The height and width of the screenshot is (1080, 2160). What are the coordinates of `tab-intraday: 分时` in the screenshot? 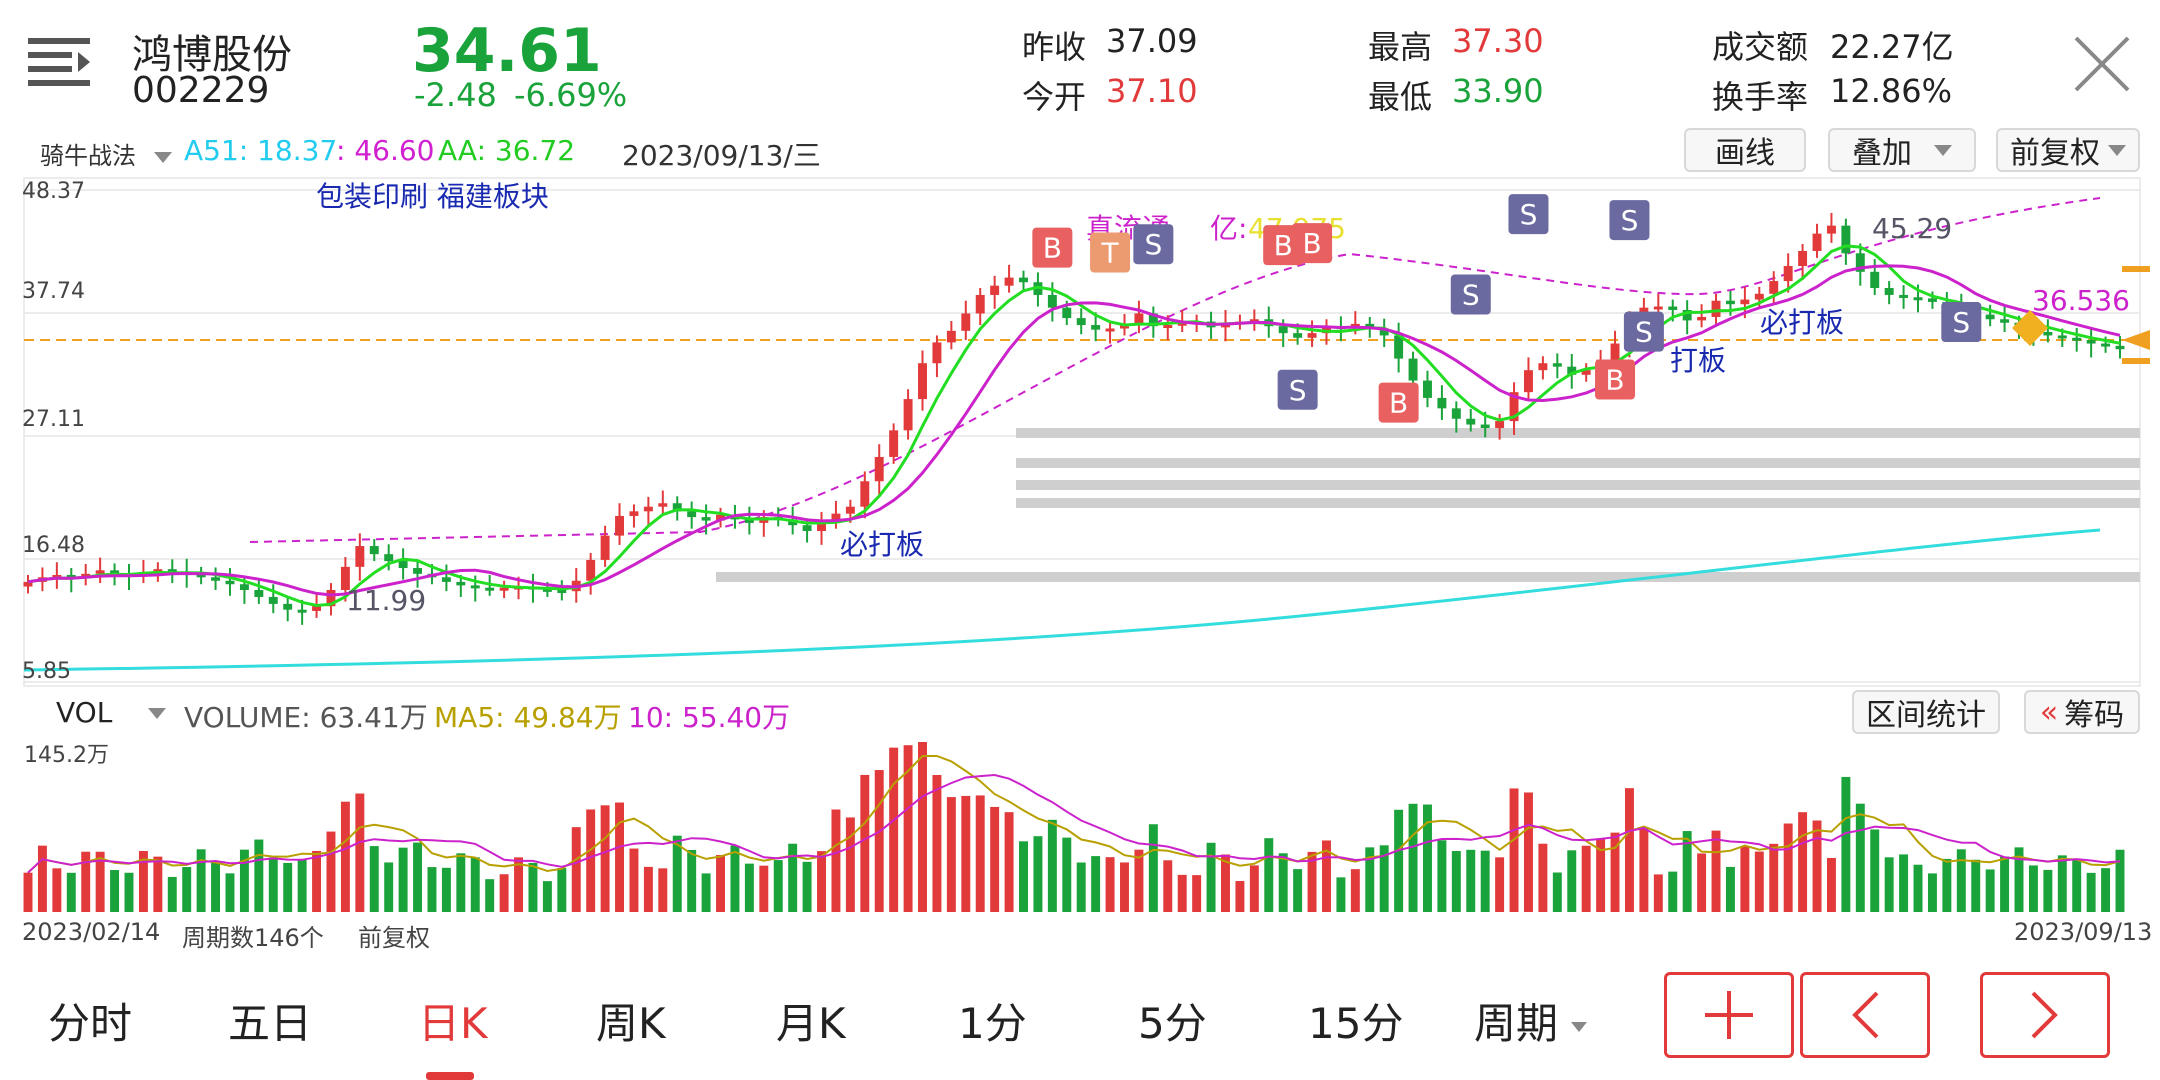 It's located at (90, 1023).